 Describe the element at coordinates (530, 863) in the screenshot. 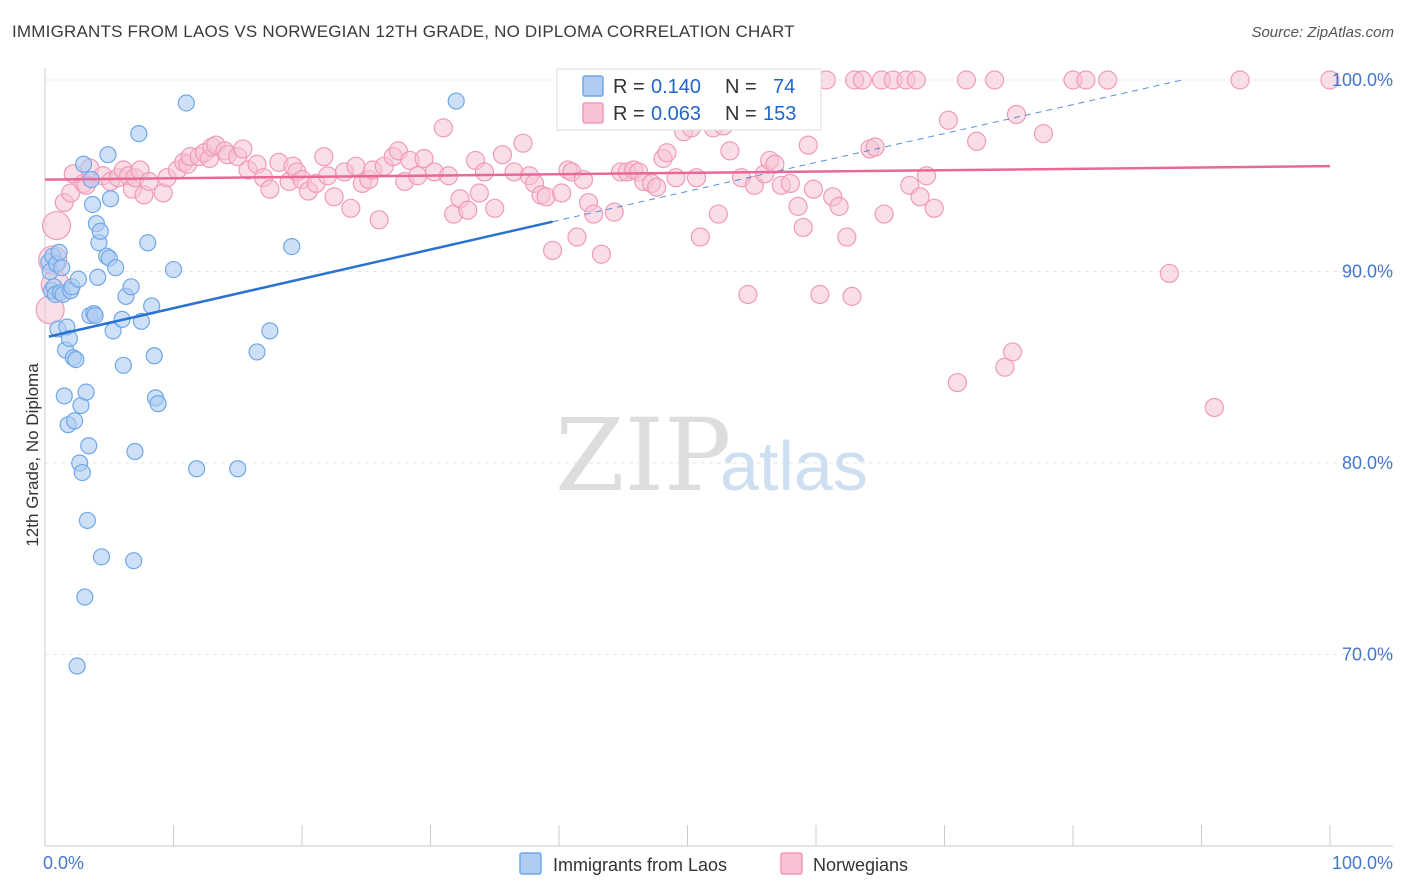

I see `bottom-legend-swatch-laos` at that location.